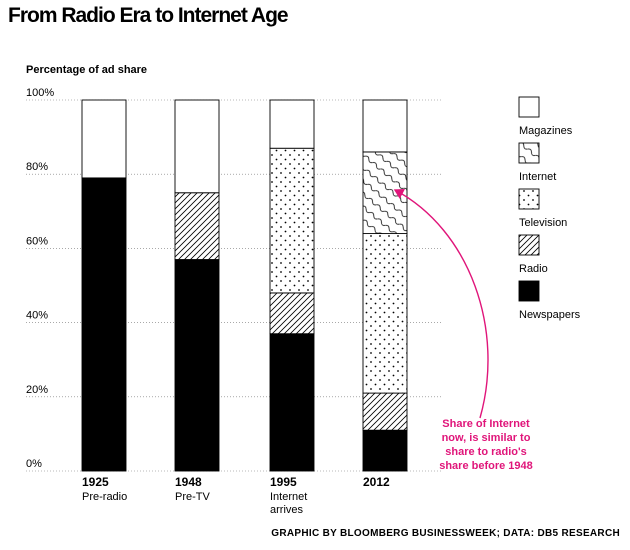 The width and height of the screenshot is (630, 550). What do you see at coordinates (543, 223) in the screenshot?
I see `legend-label-television: Television` at bounding box center [543, 223].